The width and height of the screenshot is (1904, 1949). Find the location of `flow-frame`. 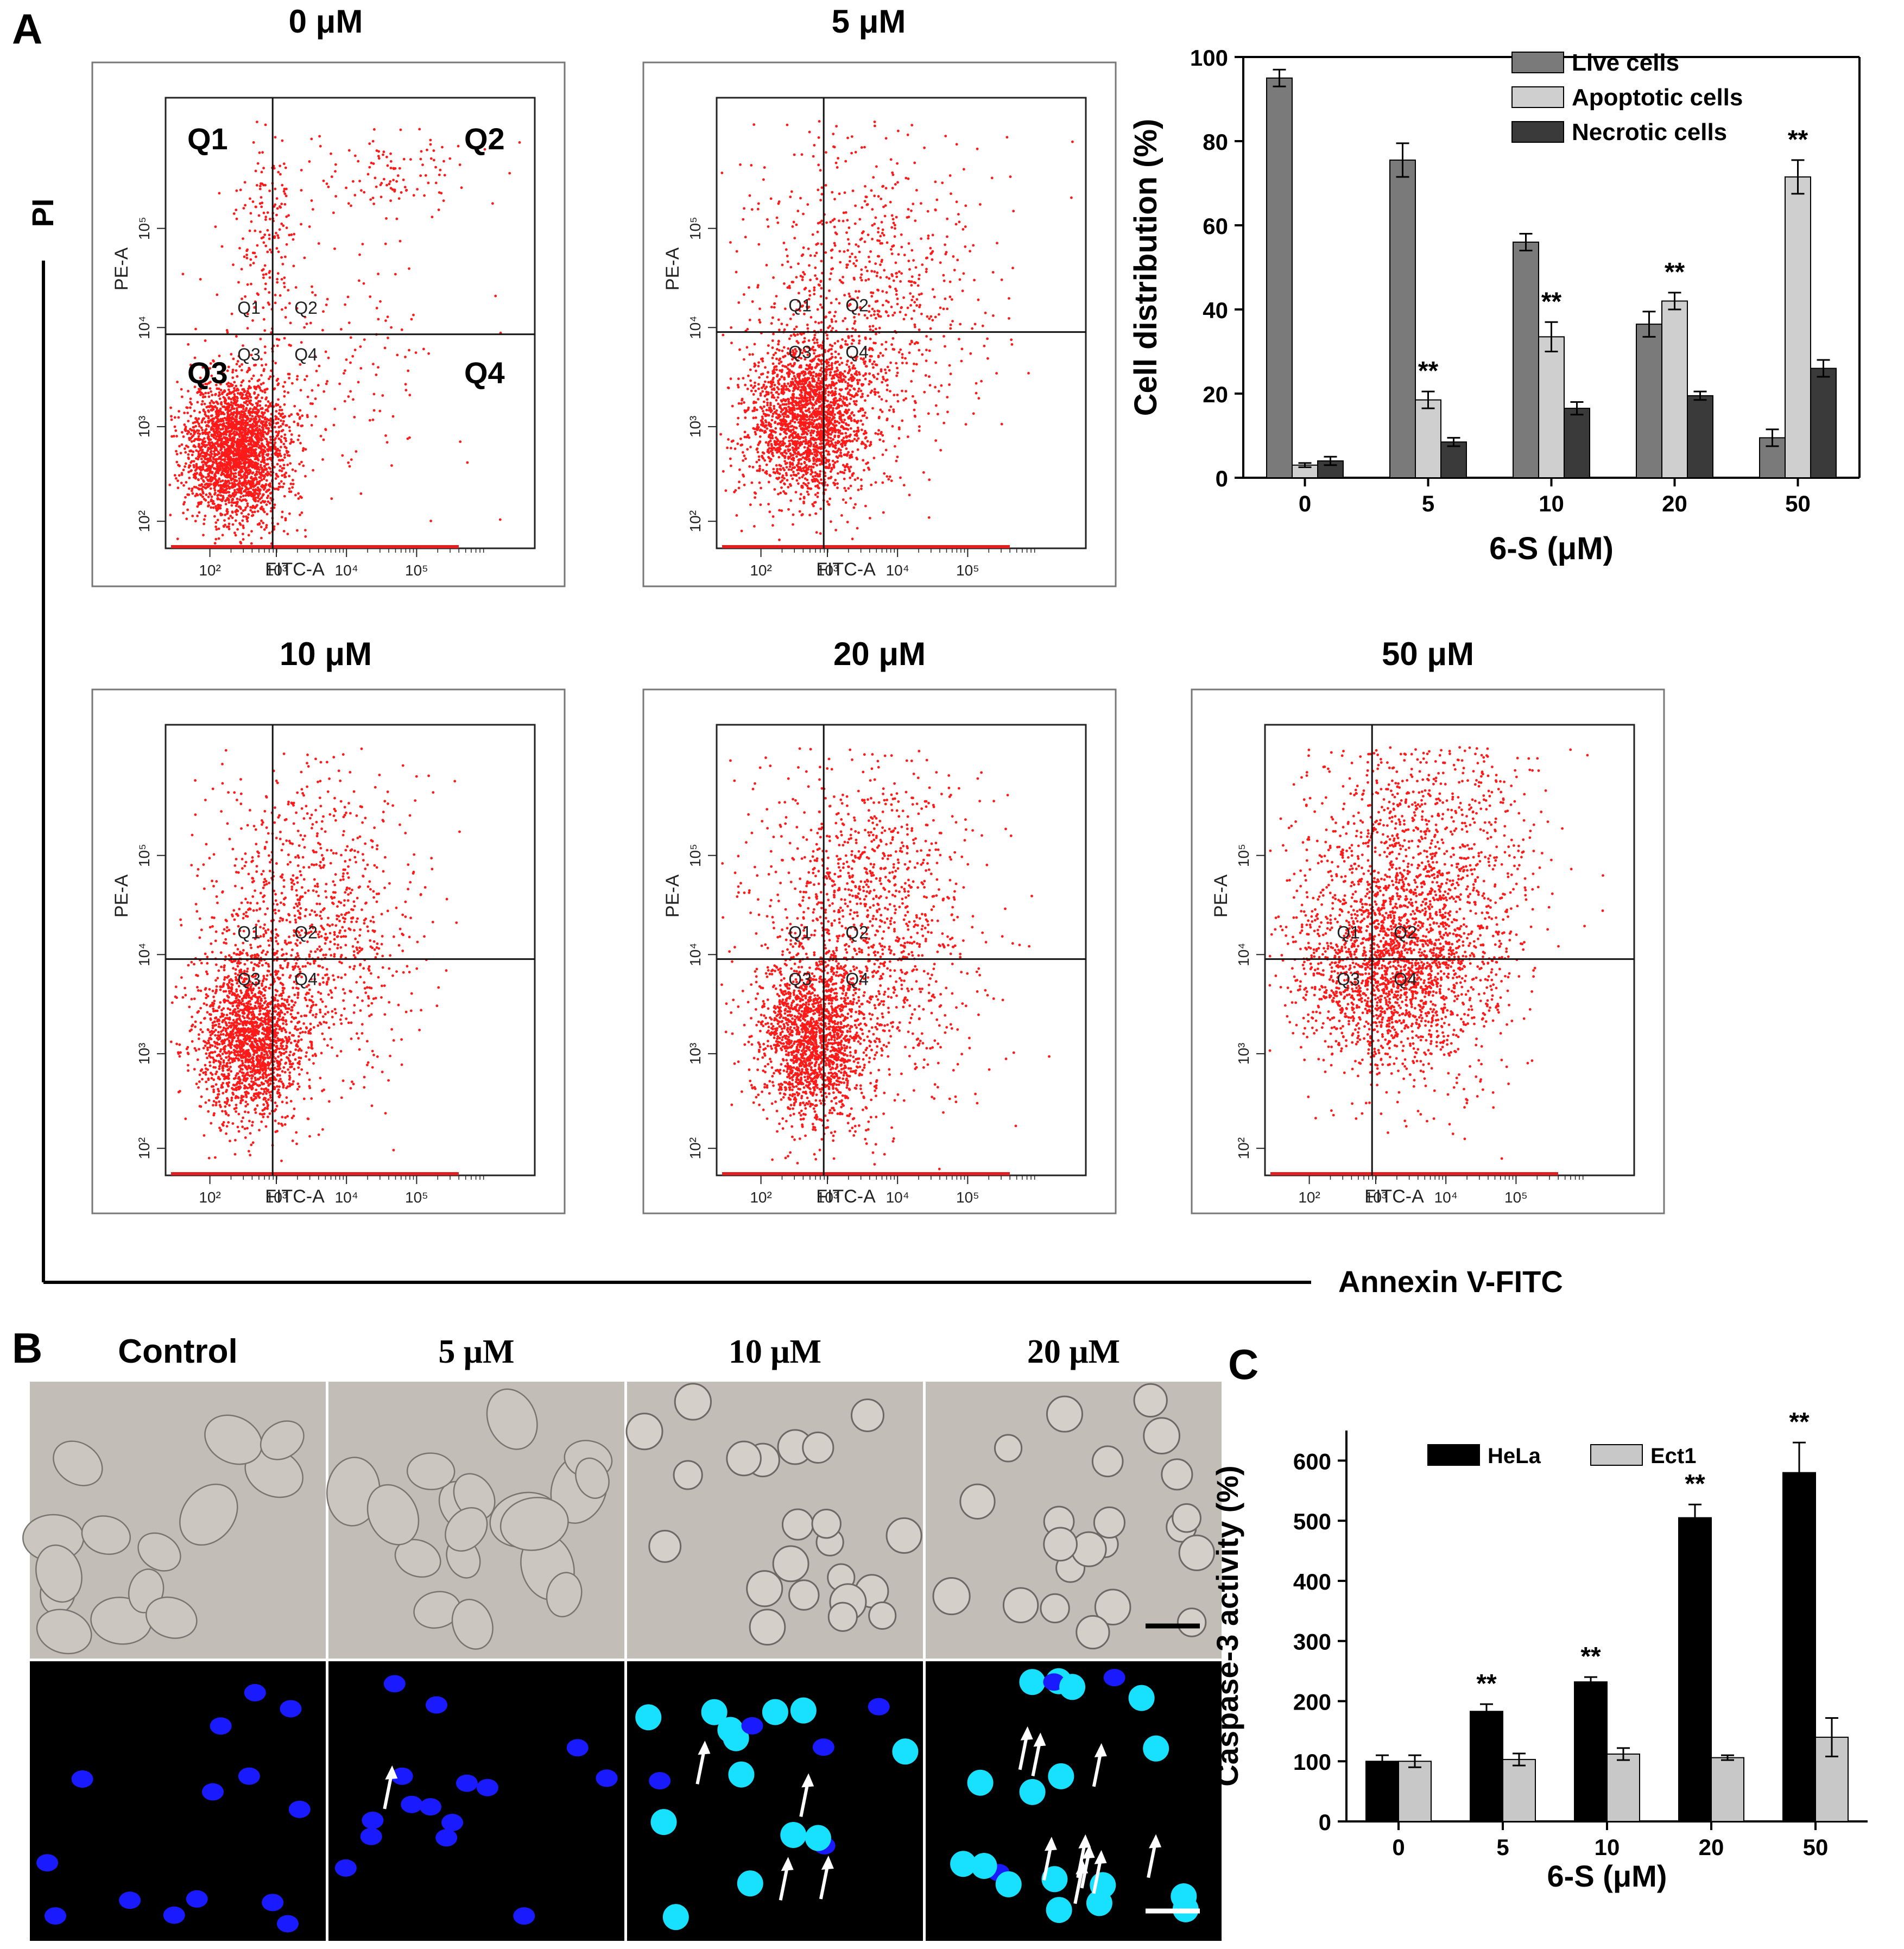

flow-frame is located at coordinates (879, 324).